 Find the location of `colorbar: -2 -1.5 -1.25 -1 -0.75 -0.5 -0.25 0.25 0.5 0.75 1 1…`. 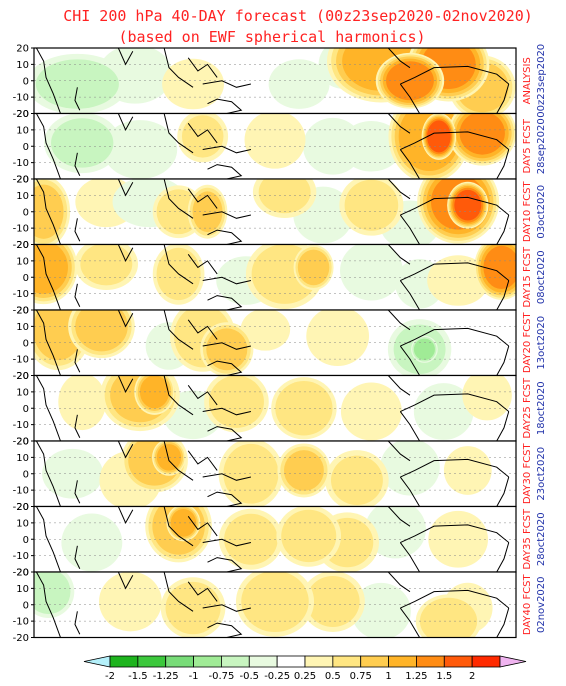

colorbar: -2 -1.5 -1.25 -1 -0.75 -0.5 -0.25 0.25 0.5 0.75 1 1… is located at coordinates (305, 668).